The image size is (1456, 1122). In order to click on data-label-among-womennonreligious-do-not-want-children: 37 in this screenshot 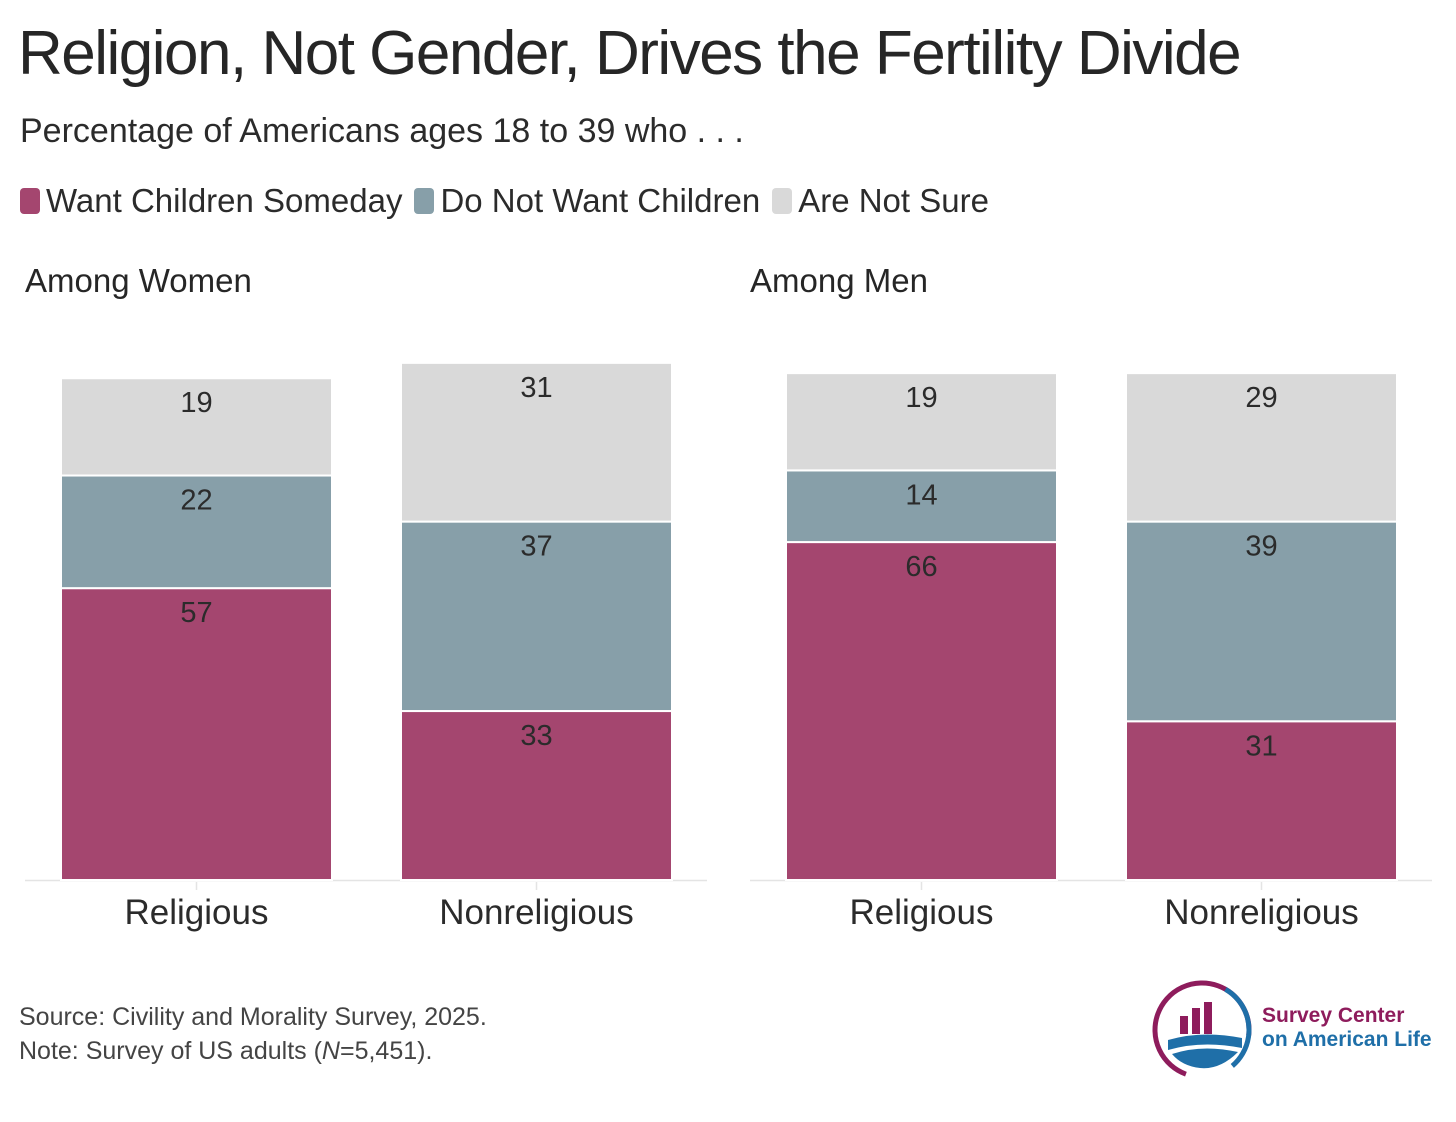, I will do `click(536, 547)`.